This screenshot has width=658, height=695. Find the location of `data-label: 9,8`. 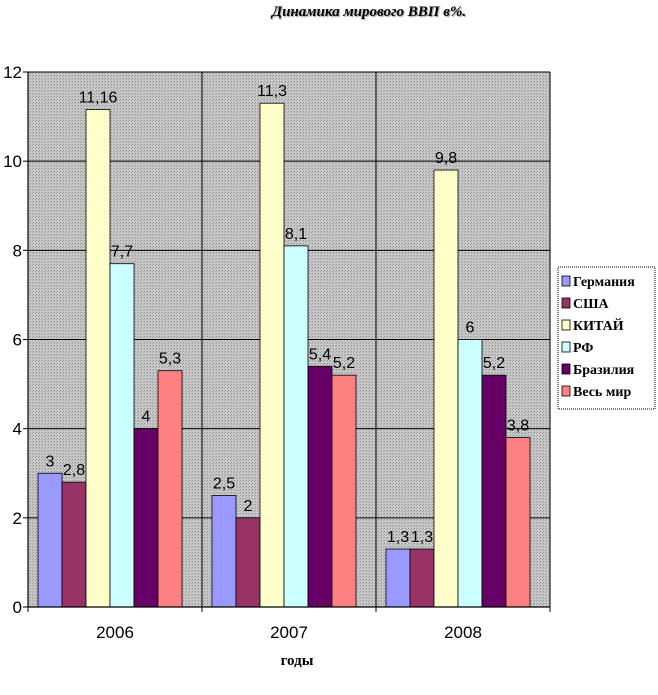

data-label: 9,8 is located at coordinates (446, 158).